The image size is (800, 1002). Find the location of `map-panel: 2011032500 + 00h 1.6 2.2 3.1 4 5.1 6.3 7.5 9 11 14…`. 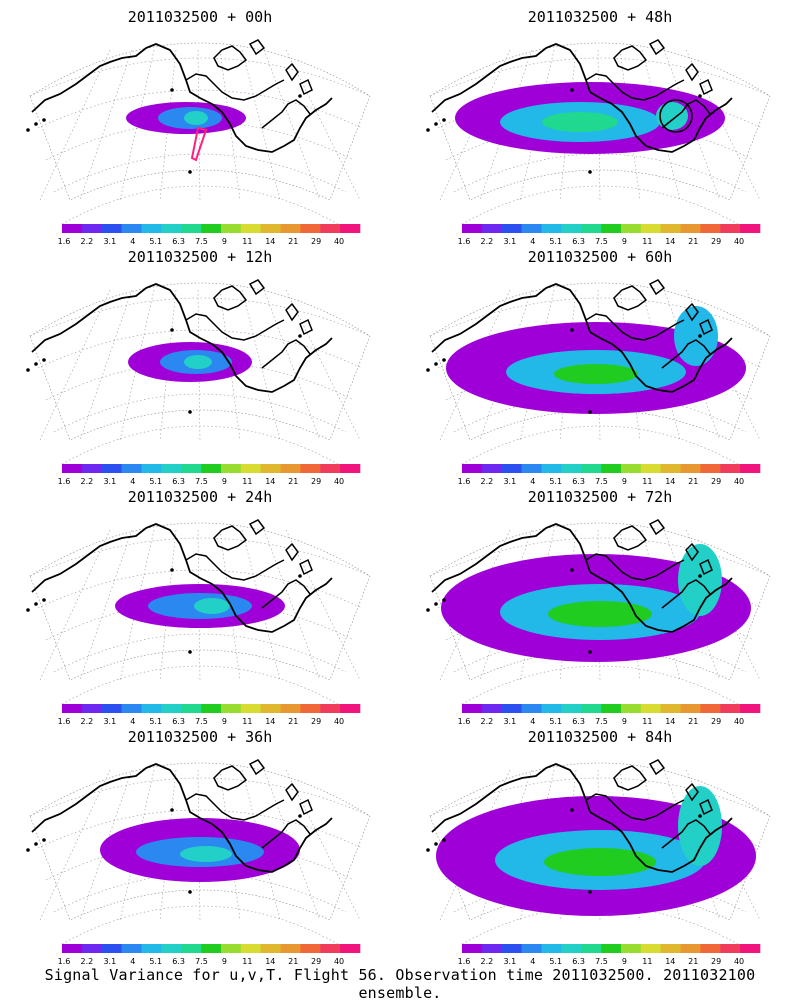

map-panel: 2011032500 + 00h 1.6 2.2 3.1 4 5.1 6.3 7.5 9 11 14… is located at coordinates (198, 127).